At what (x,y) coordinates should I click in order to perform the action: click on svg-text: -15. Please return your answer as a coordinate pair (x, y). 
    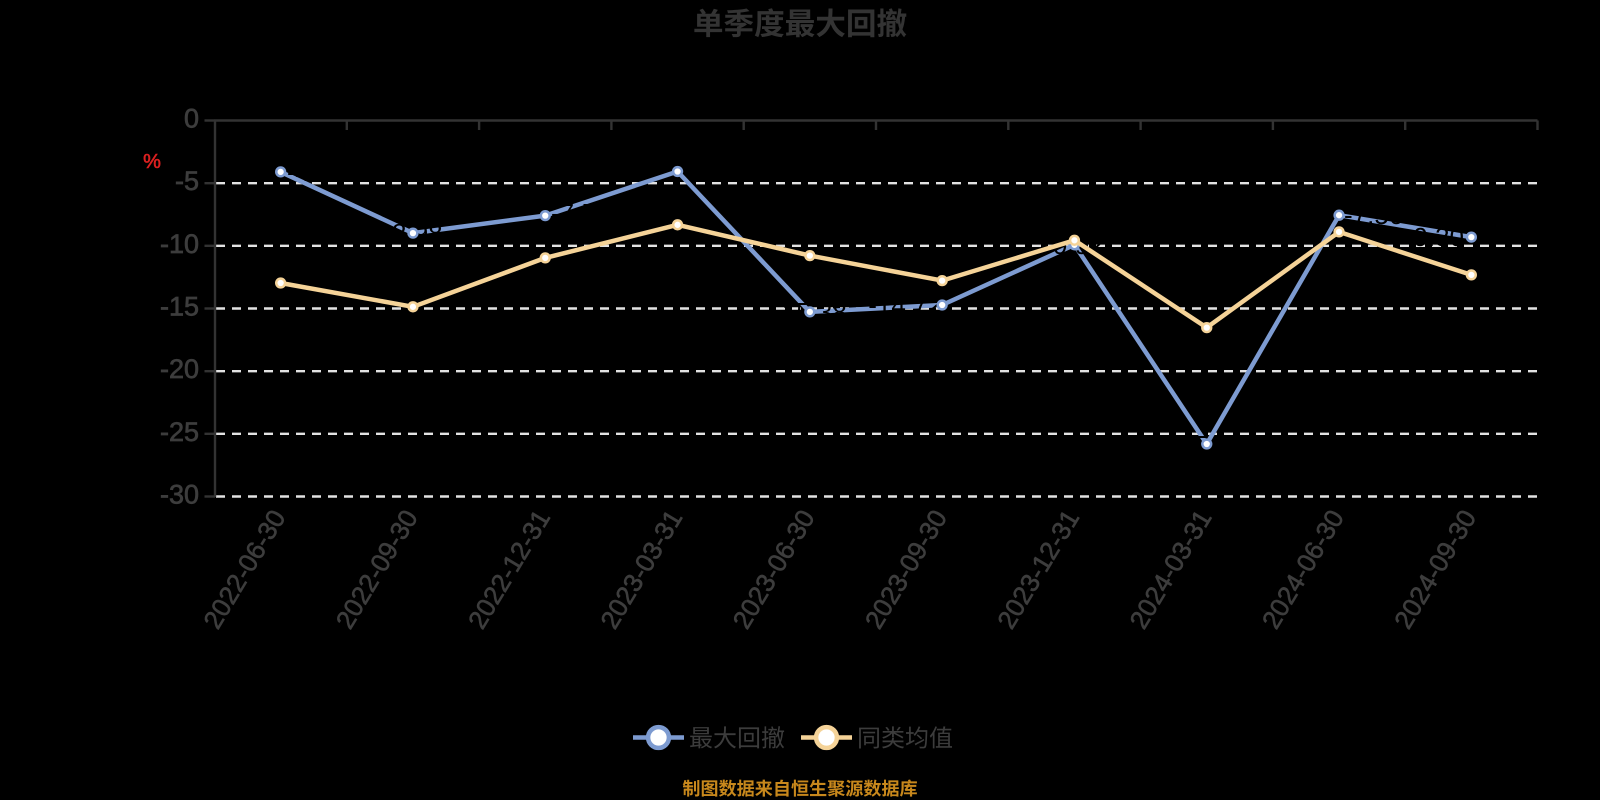
    Looking at the image, I should click on (179, 307).